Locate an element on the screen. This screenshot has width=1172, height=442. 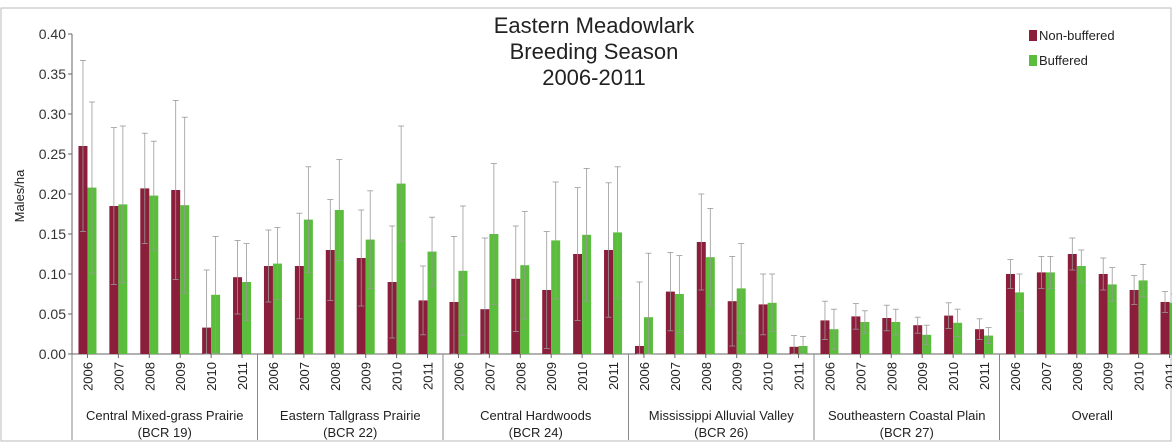
region-name-label: Central Mixed-grass Prairie is located at coordinates (165, 415).